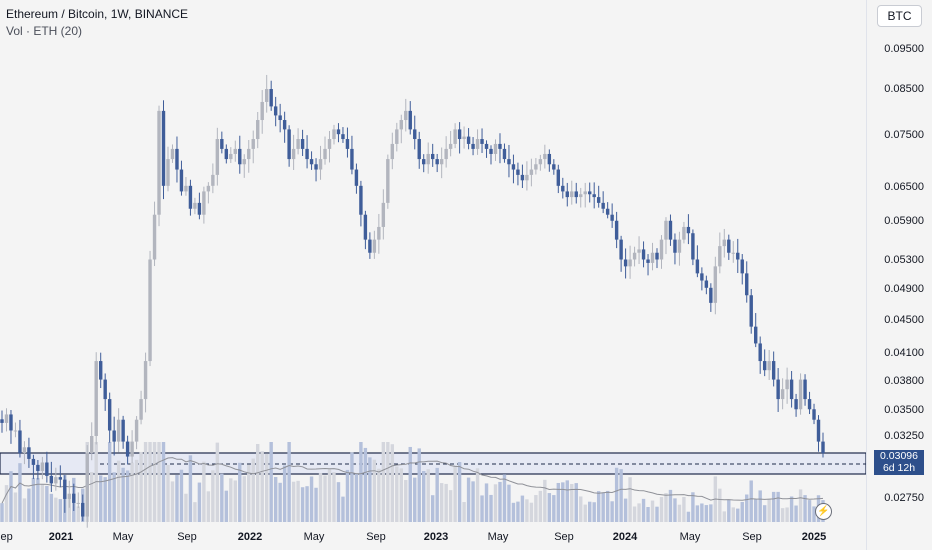  I want to click on price-tick: 0.05300, so click(904, 260).